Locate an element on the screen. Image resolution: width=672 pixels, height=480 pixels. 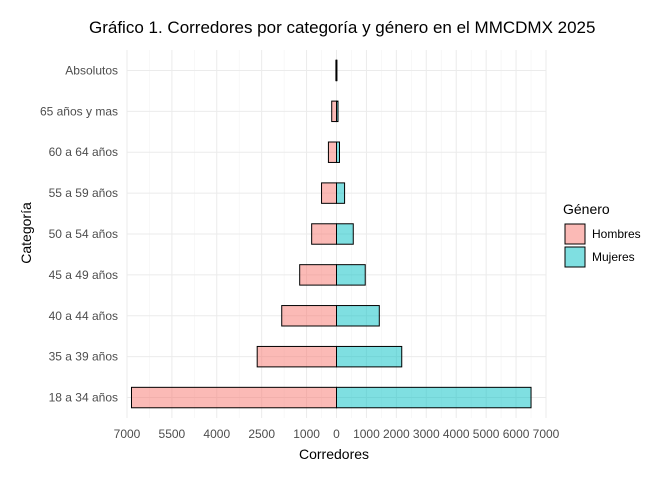
x-axis-title: Corredores is located at coordinates (334, 454).